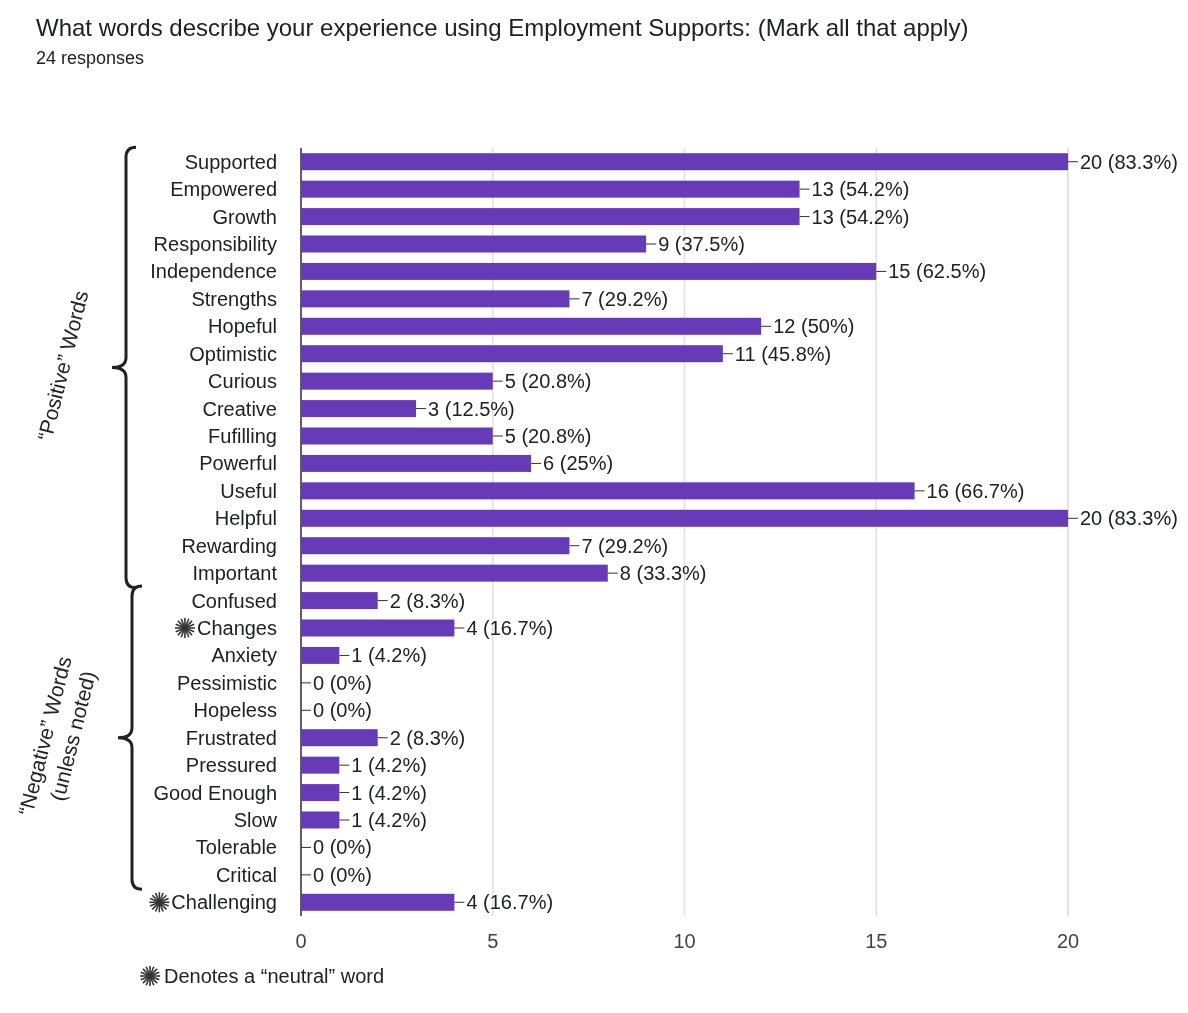 This screenshot has width=1188, height=1013. I want to click on y-tick-label: Critical, so click(246, 874).